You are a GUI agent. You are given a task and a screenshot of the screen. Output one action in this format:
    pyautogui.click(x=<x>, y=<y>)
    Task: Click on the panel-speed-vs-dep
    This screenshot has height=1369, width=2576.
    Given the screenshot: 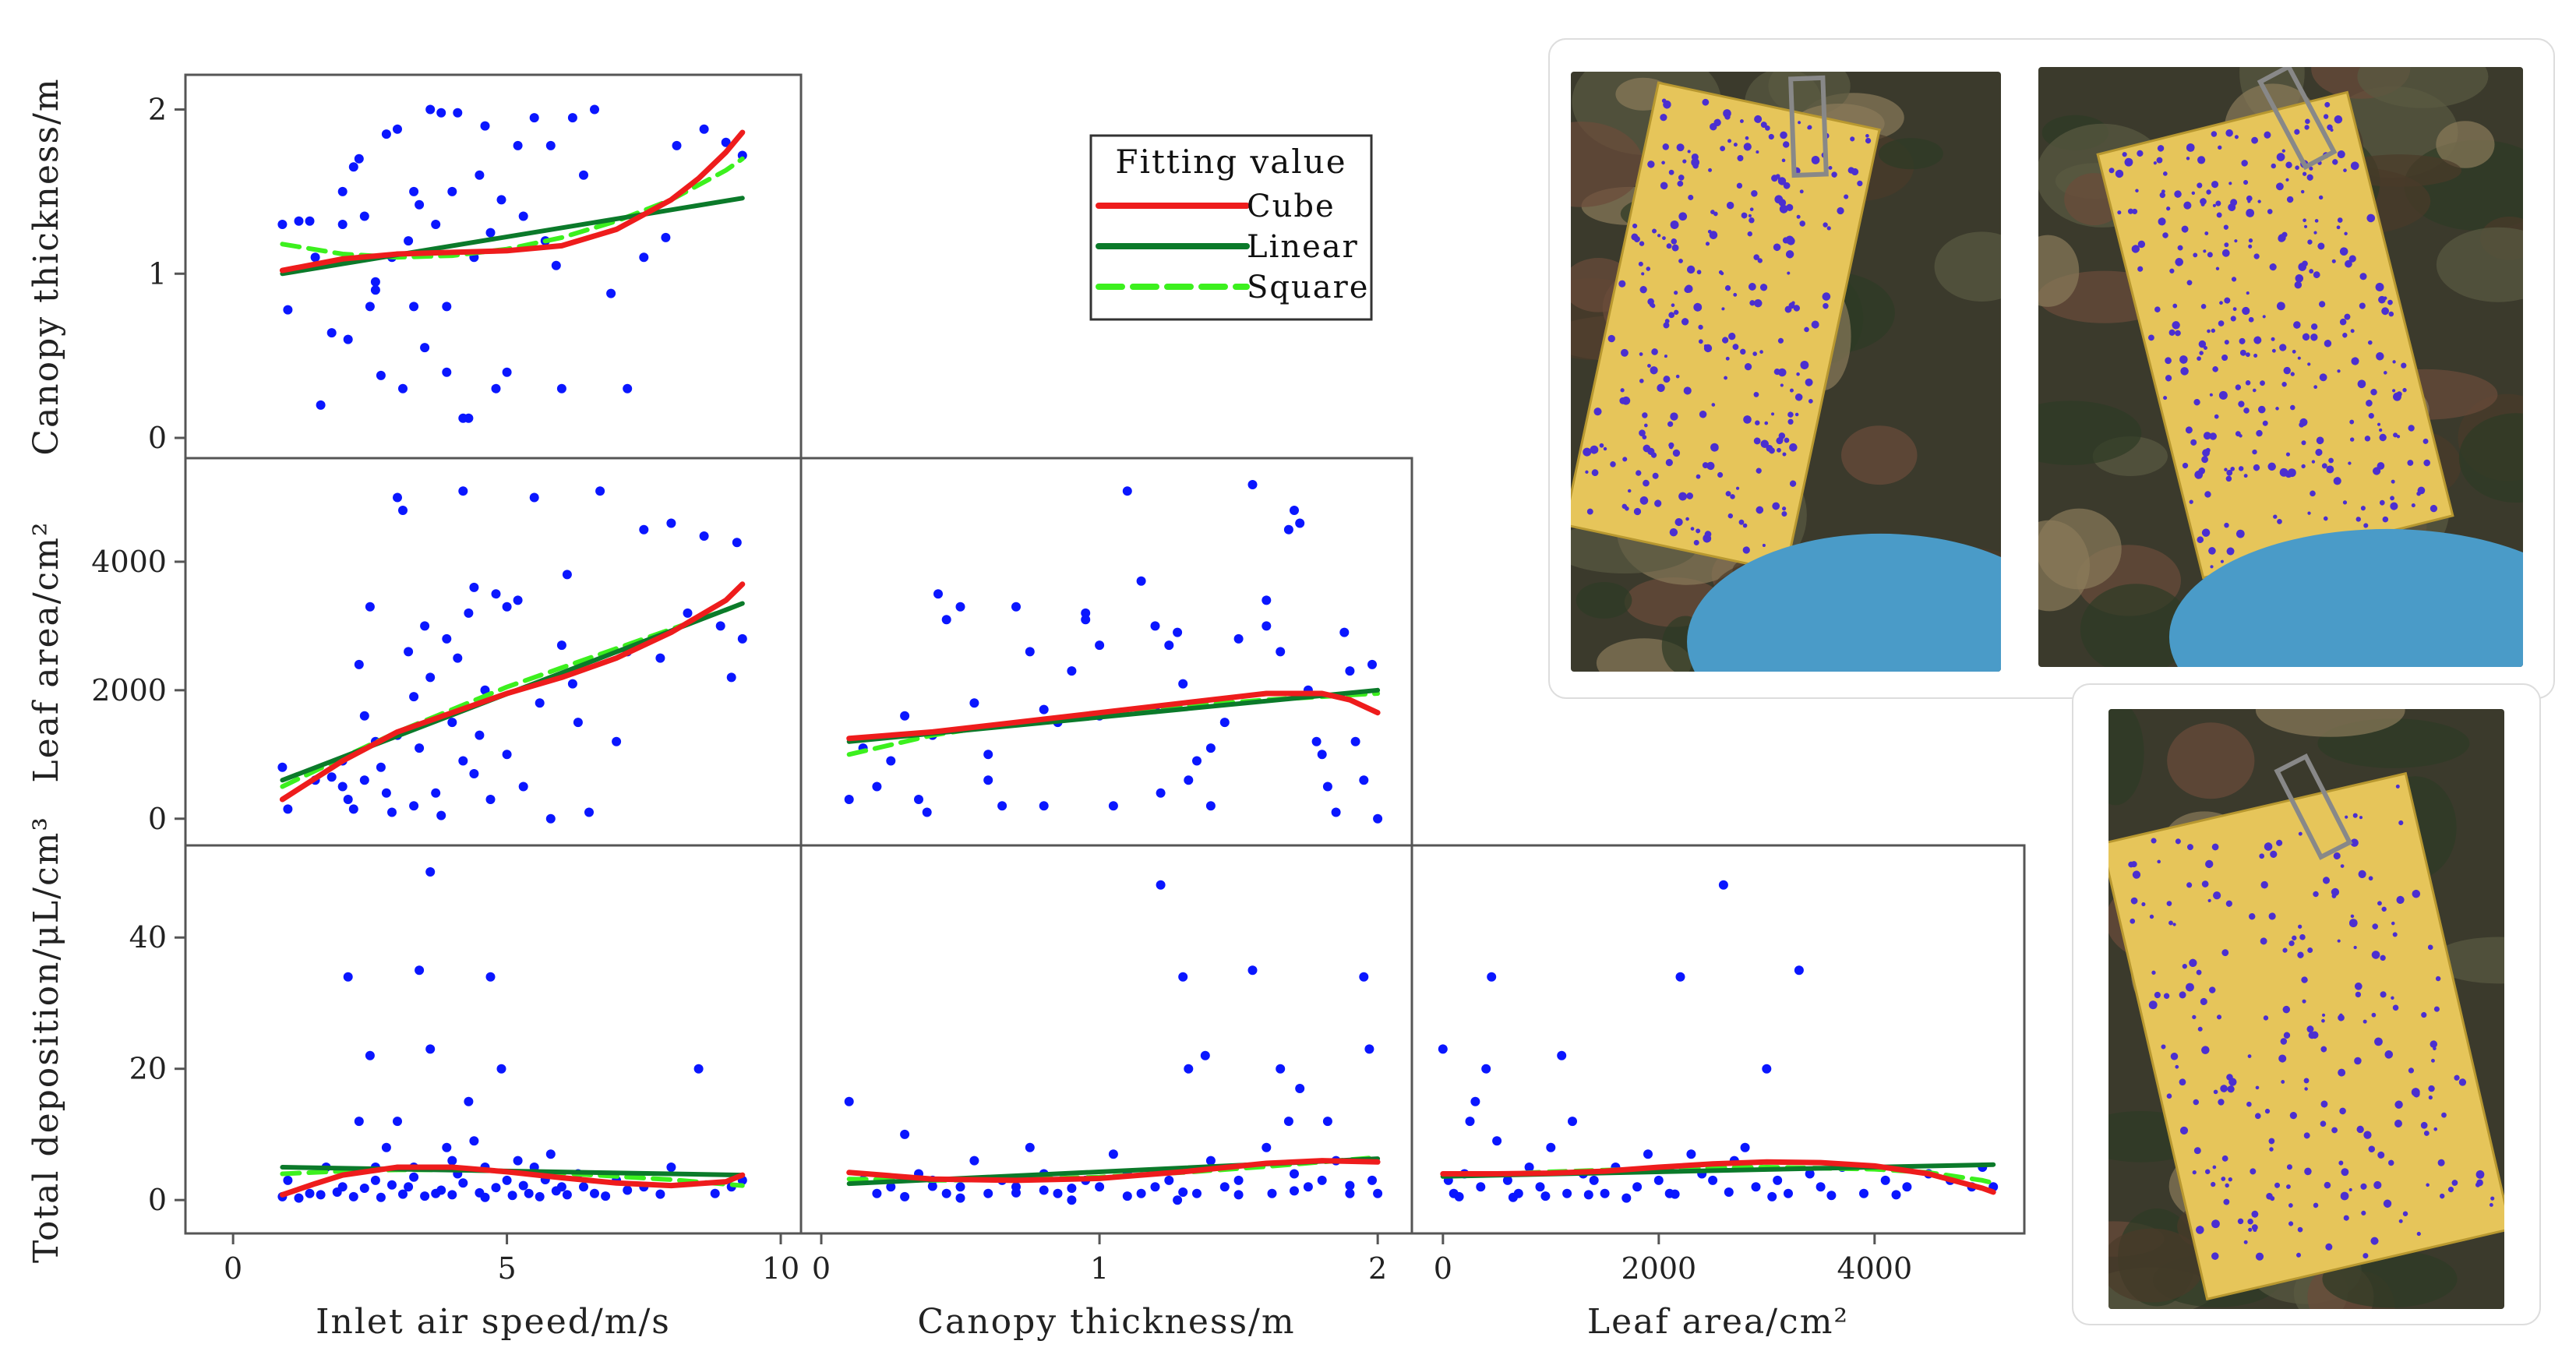 What is the action you would take?
    pyautogui.click(x=493, y=1039)
    